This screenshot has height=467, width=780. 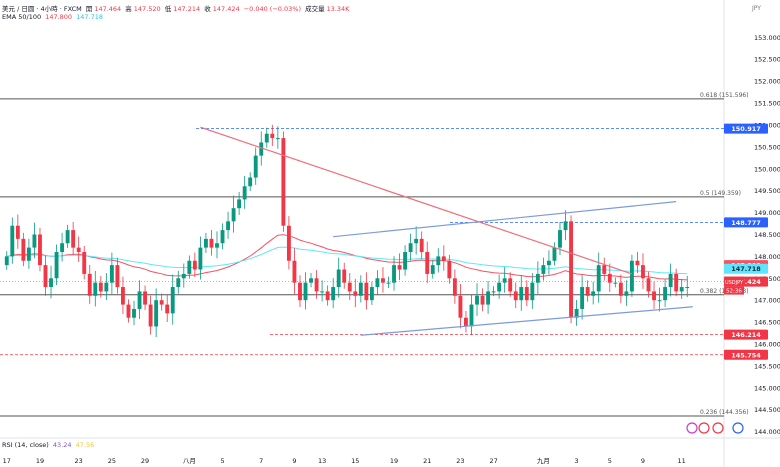 I want to click on time-axis: 17 19 23 25 29 八月 5 7 9 13 15 19 21 23 27 九月 3 5 9 11, so click(x=344, y=460).